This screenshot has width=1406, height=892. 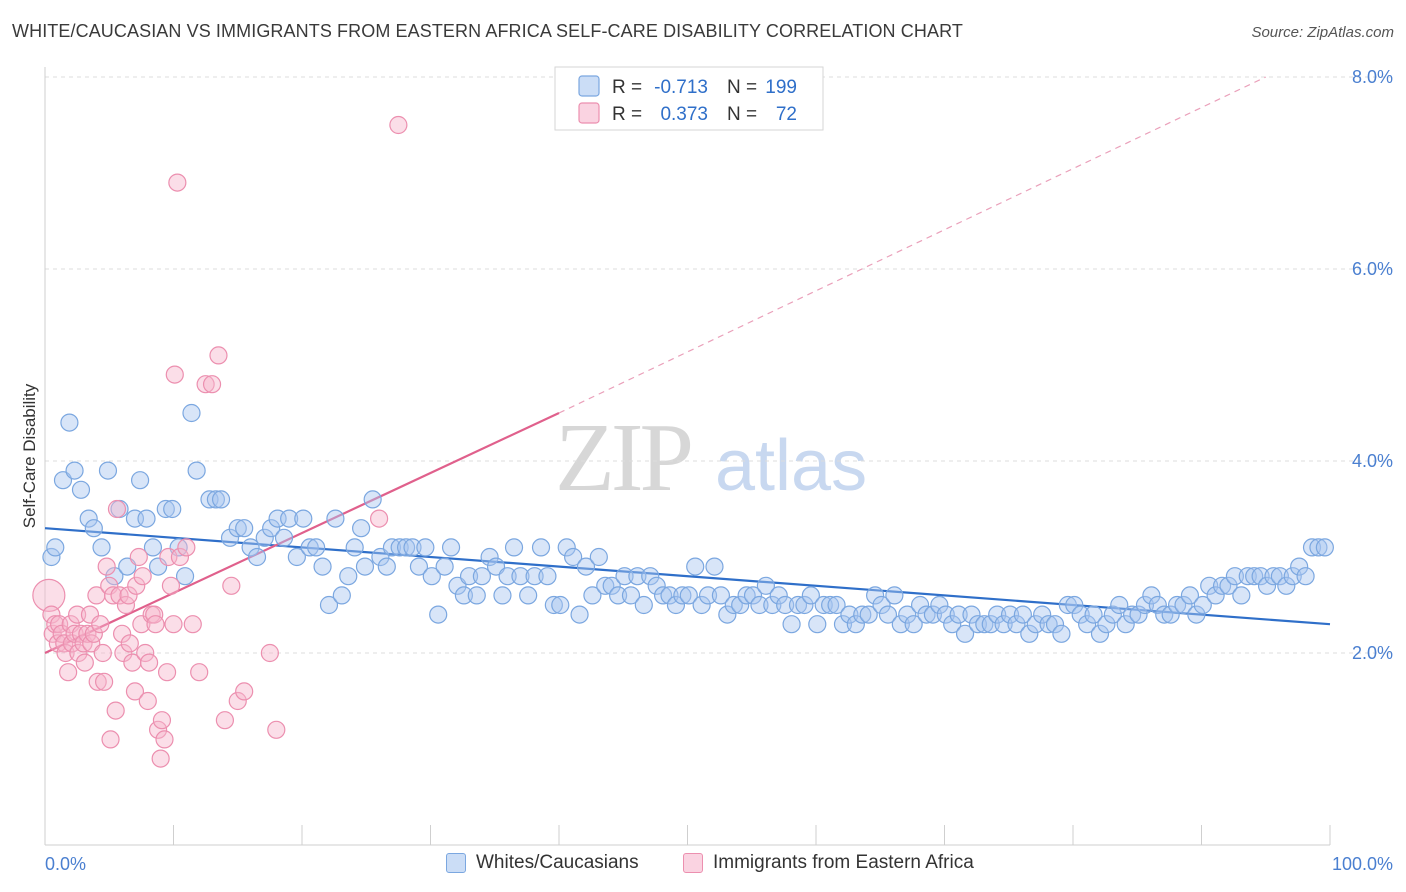 What do you see at coordinates (1372, 461) in the screenshot?
I see `y-tick-label: 4.0%` at bounding box center [1372, 461].